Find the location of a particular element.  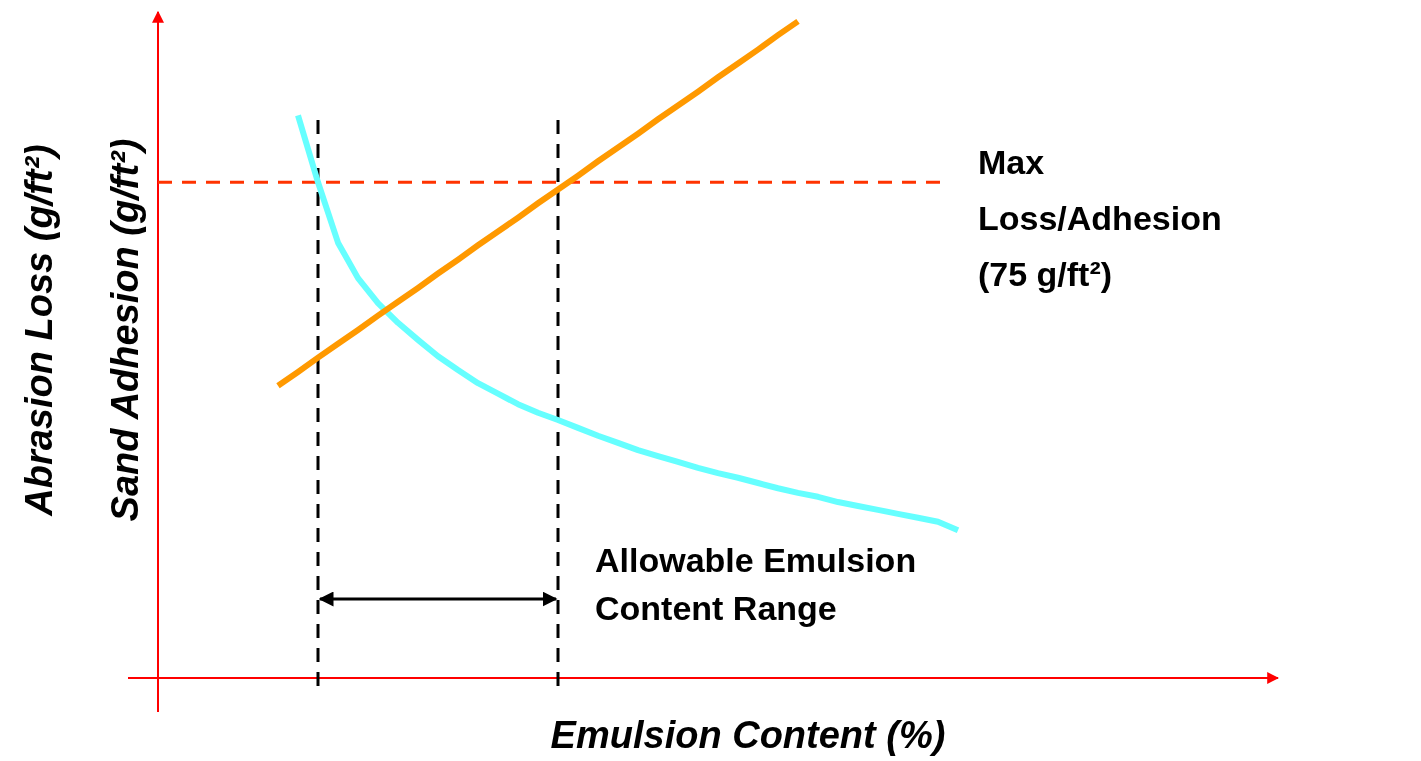

ref-line-label: Max Loss/Adhesion (75 g/ft²) is located at coordinates (1100, 218).